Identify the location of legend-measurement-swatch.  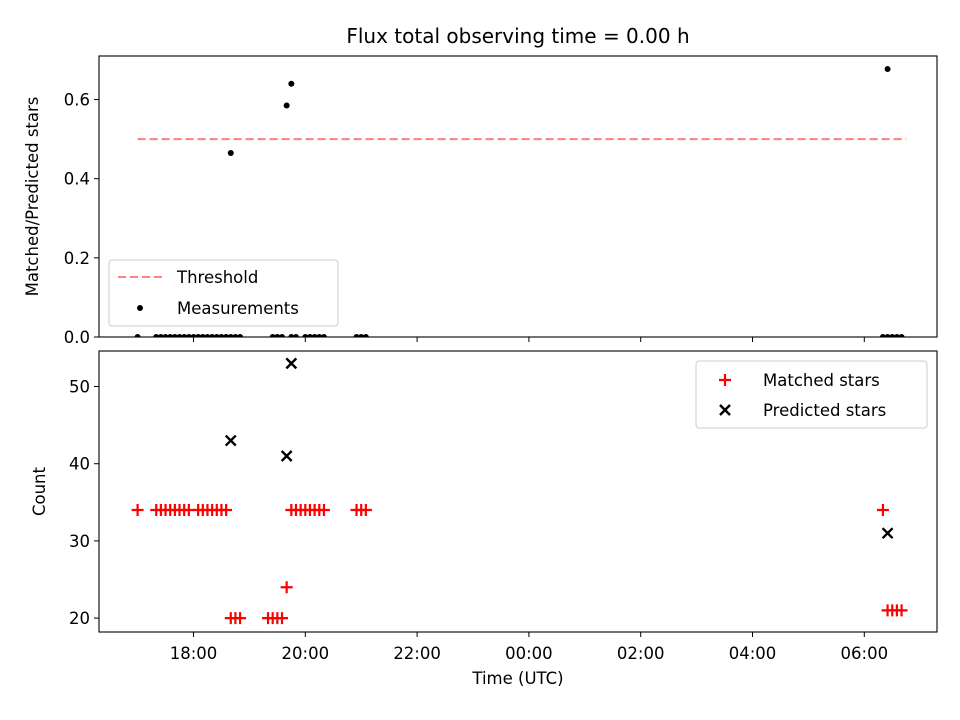
(140, 308).